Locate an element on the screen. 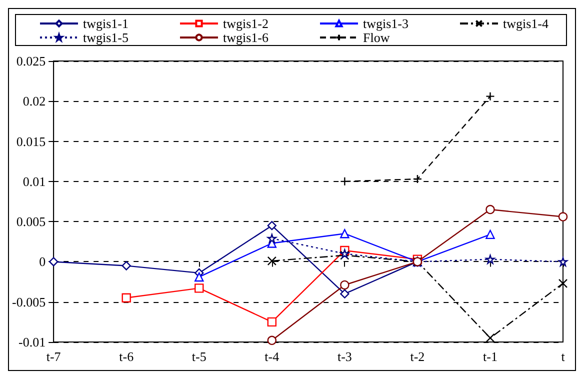 The height and width of the screenshot is (379, 584). legend-label: twgis1-6 is located at coordinates (246, 37).